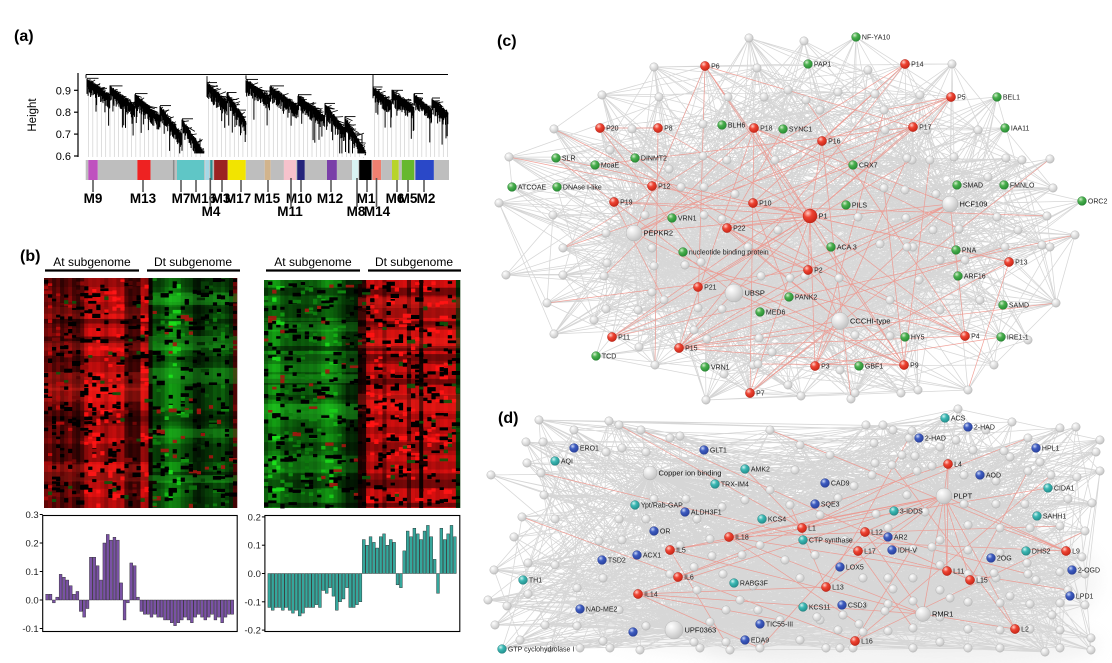  I want to click on svg-text: ARF16, so click(975, 277).